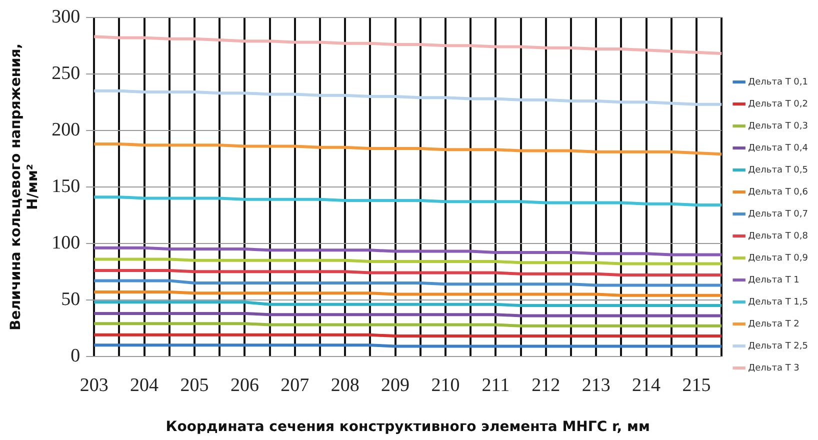 The width and height of the screenshot is (818, 440). What do you see at coordinates (445, 385) in the screenshot?
I see `x-tick-label: 210` at bounding box center [445, 385].